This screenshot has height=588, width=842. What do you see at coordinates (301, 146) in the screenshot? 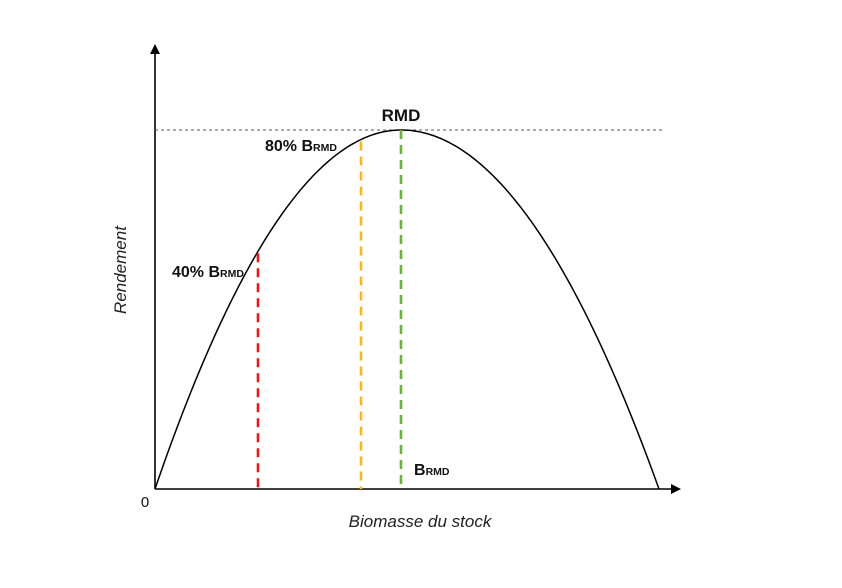
I see `label-80-bmsy: 80% BRMD` at bounding box center [301, 146].